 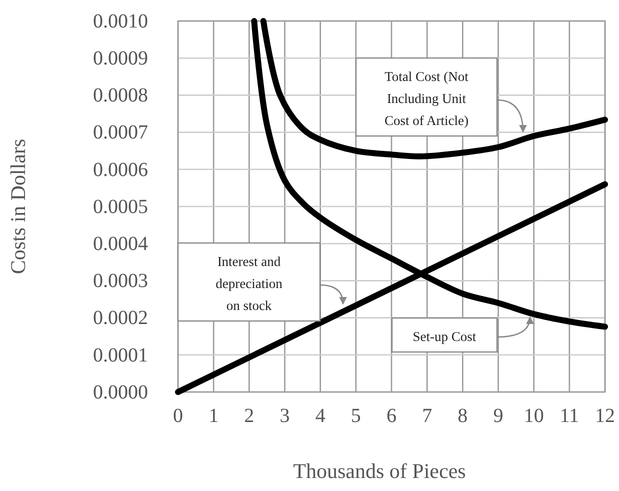 I want to click on note-box: Total Cost (Not Including Unit Cost of Article), so click(x=426, y=97).